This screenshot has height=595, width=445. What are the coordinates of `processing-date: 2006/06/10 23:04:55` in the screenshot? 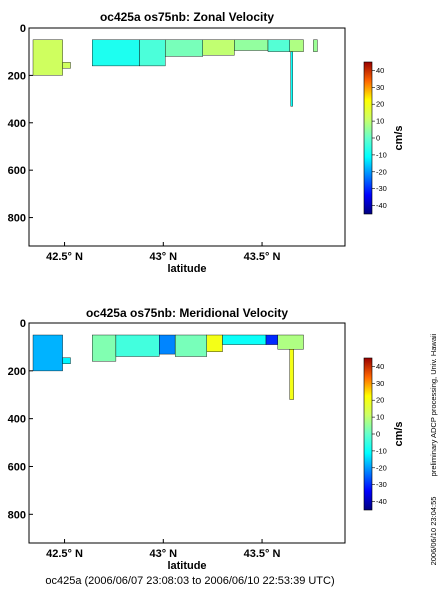 It's located at (433, 531).